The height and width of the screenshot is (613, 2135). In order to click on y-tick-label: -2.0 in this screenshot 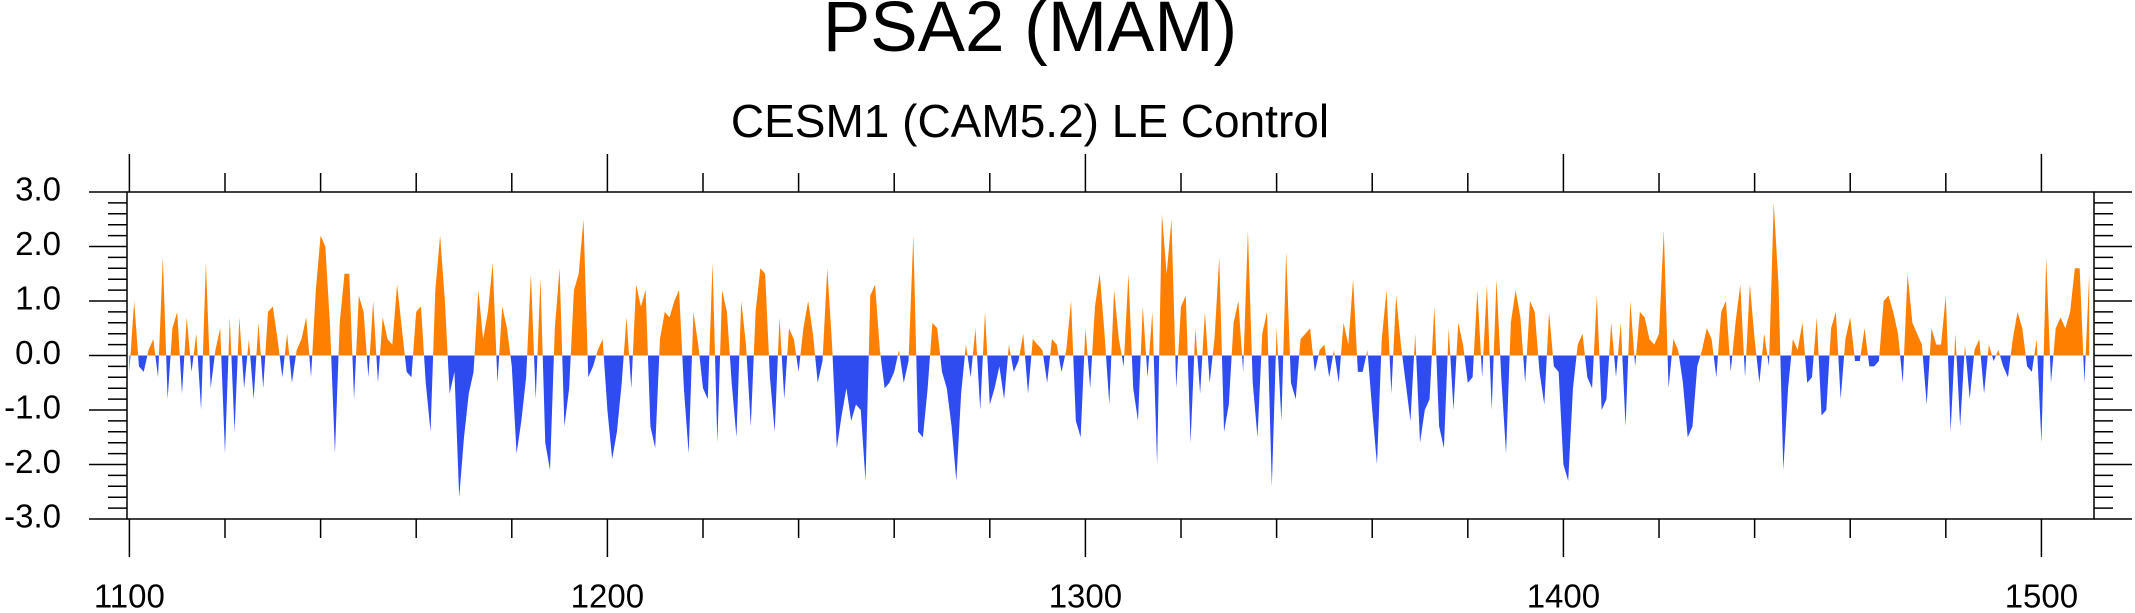, I will do `click(32, 461)`.